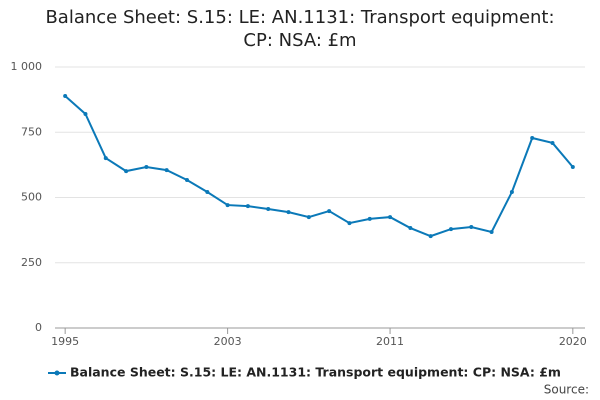 The image size is (600, 400). I want to click on legend-marker, so click(57, 373).